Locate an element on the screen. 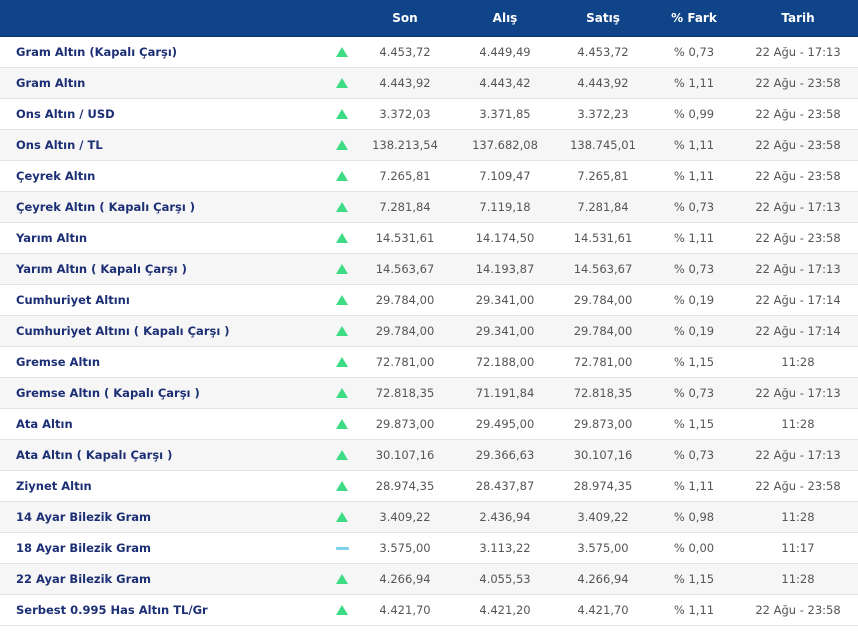  row-name-link: Ziynet Altın is located at coordinates (54, 486).